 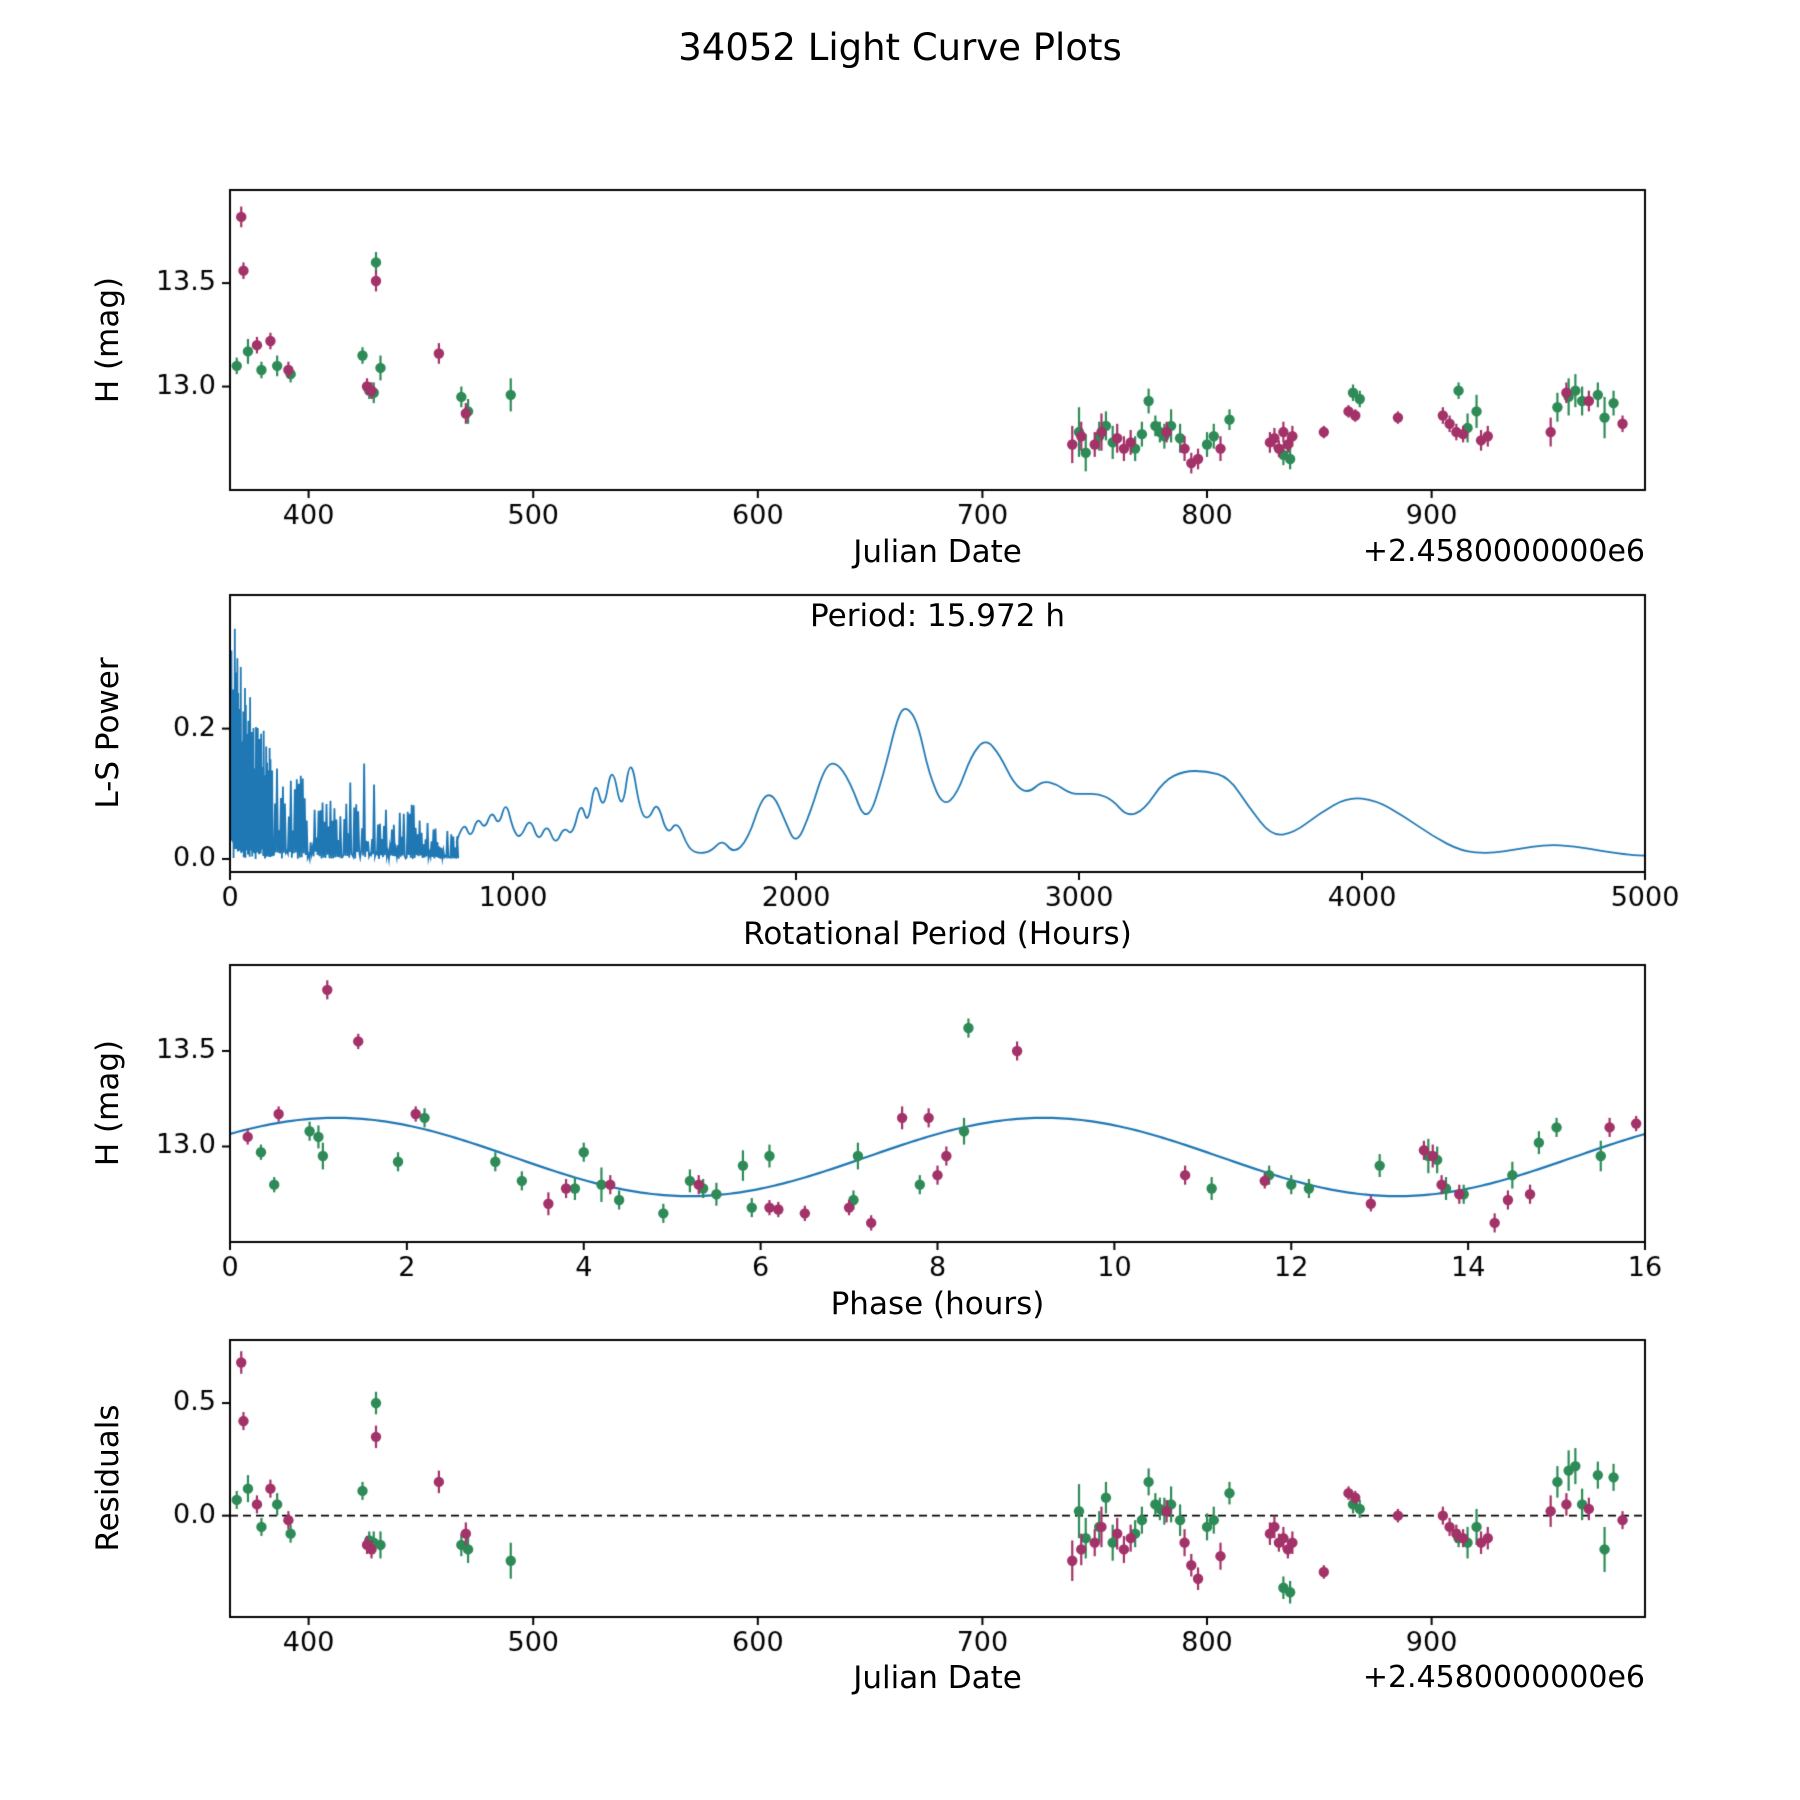 I want to click on residuals-offset-text: +2.4580000000e6, so click(x=1503, y=1677).